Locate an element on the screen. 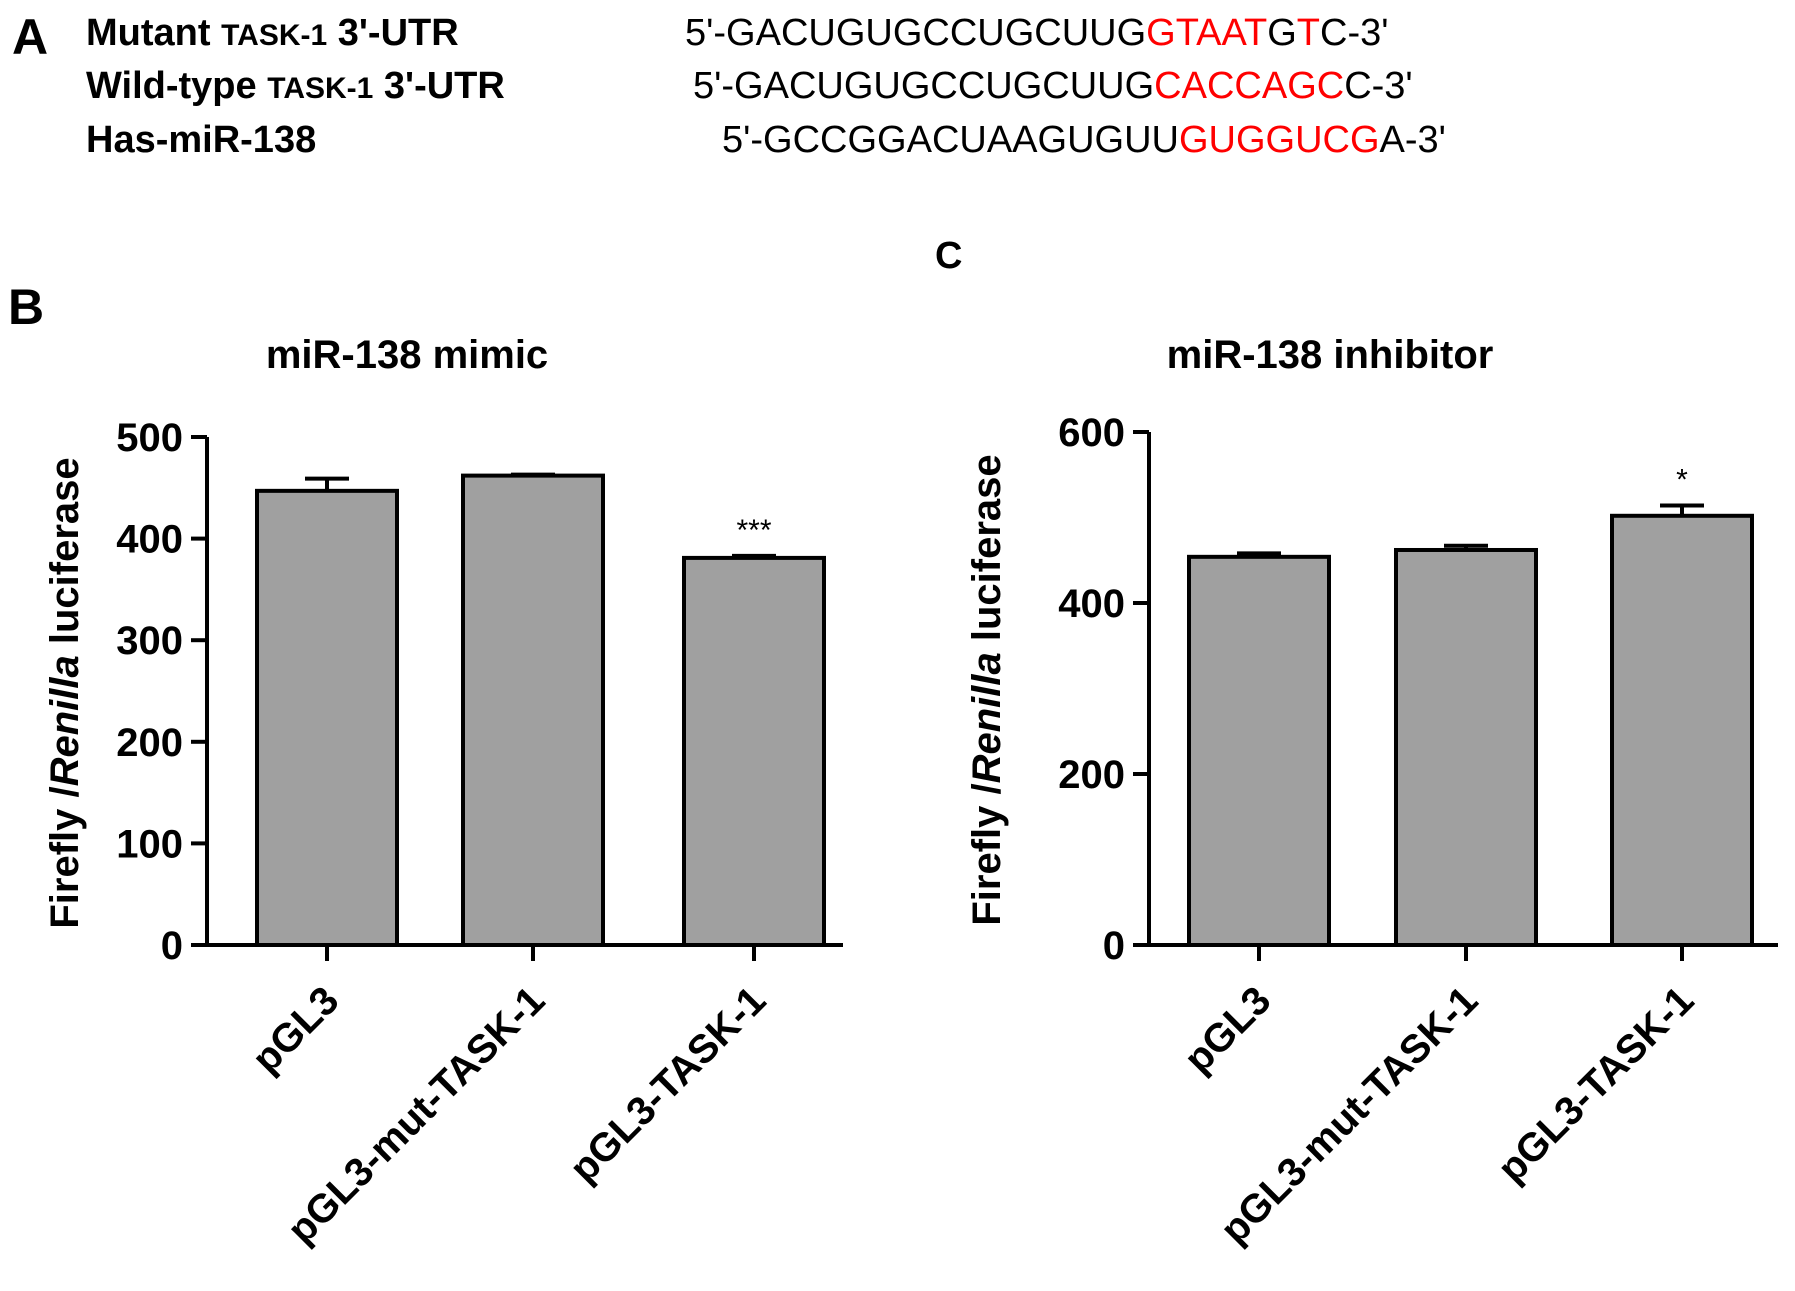 The height and width of the screenshot is (1291, 1795). y-tick-label: 300 is located at coordinates (149, 641).